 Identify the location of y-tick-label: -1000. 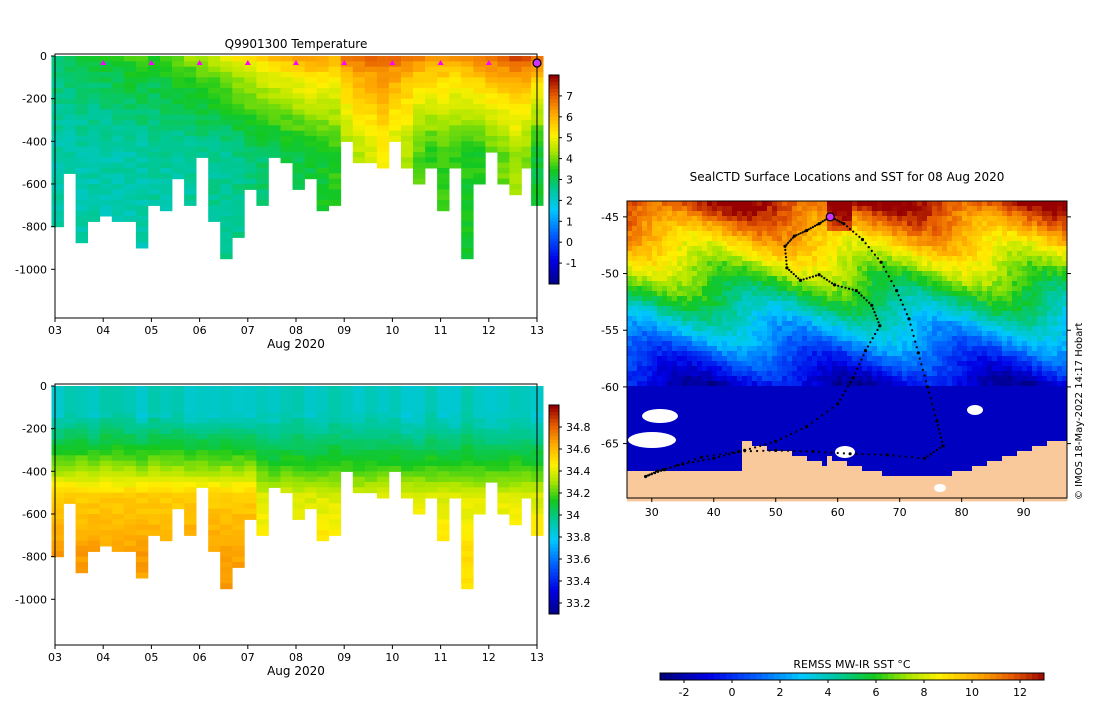
(31, 599).